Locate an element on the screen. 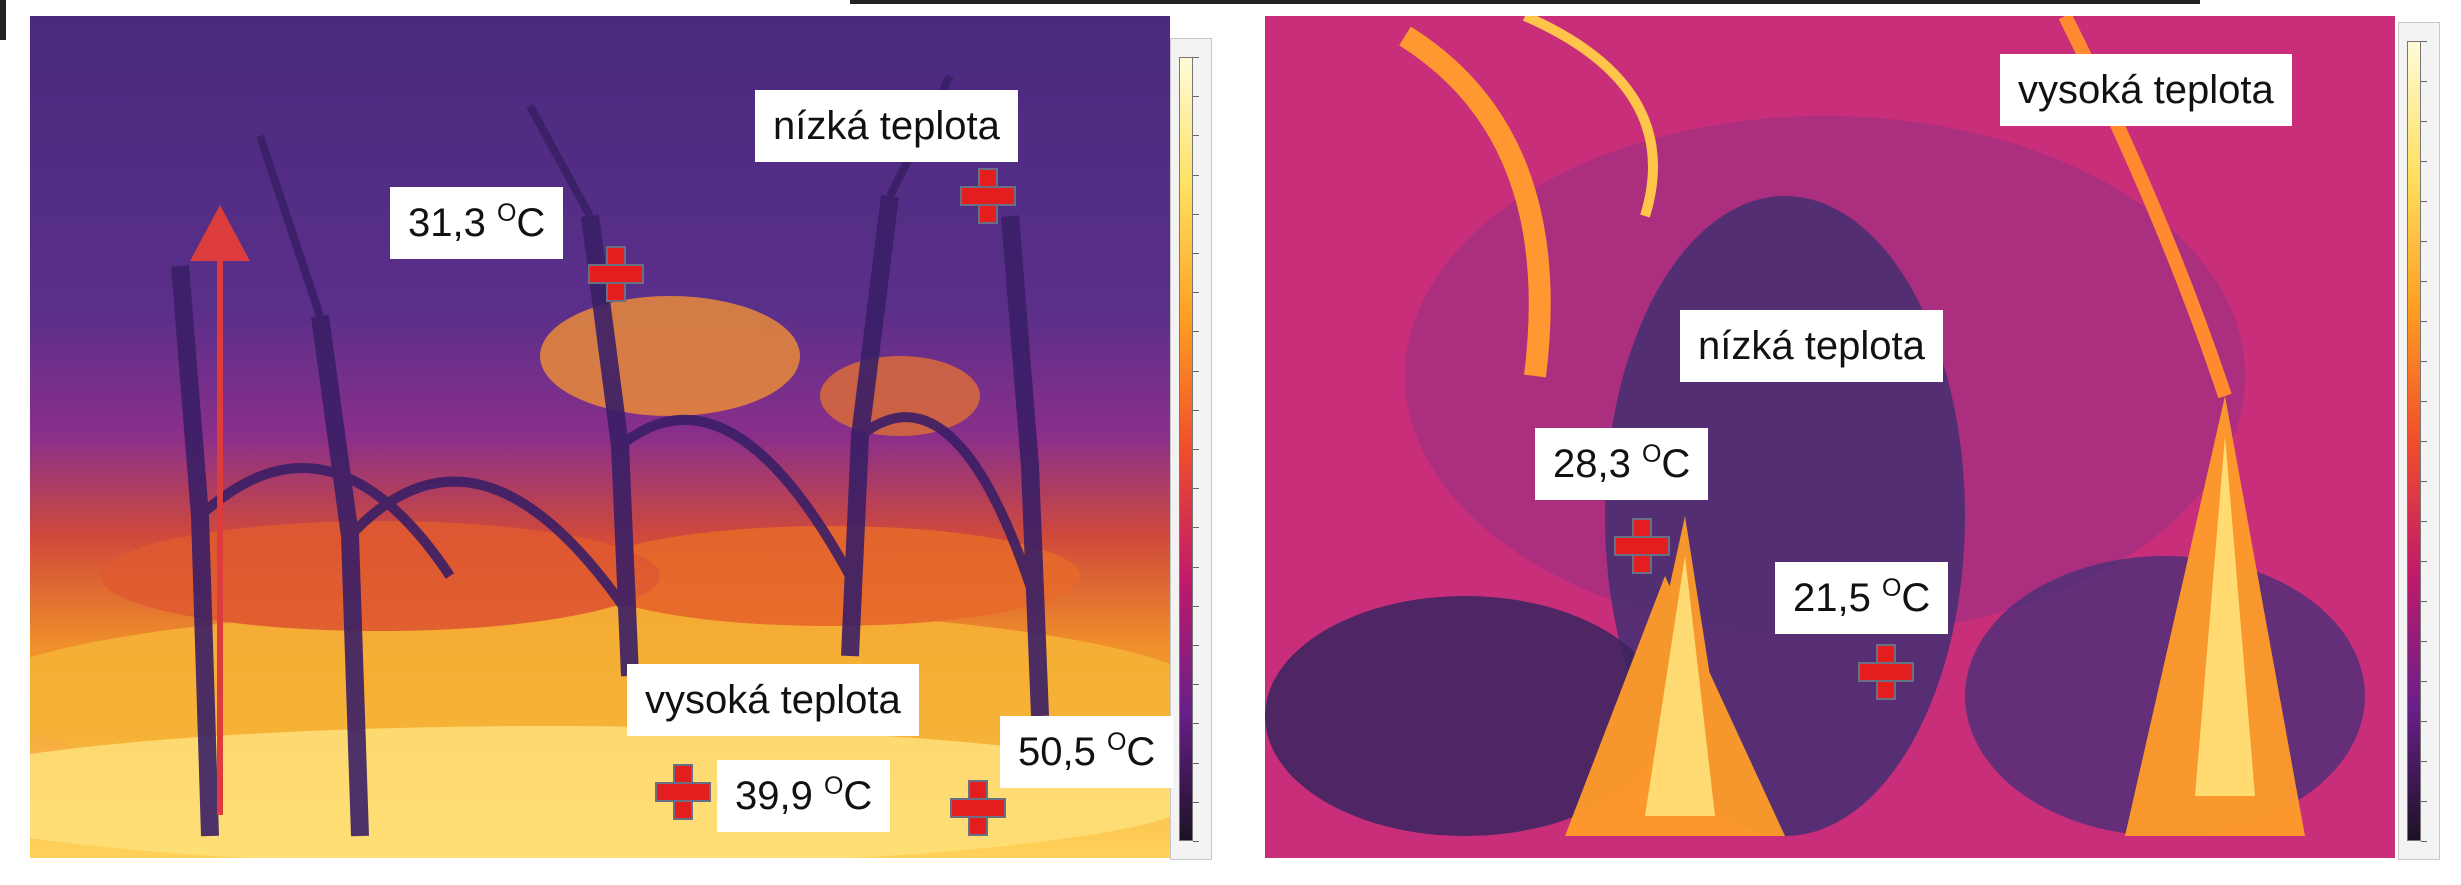 This screenshot has height=885, width=2461. temp-label-21: 21,5 OC is located at coordinates (1862, 598).